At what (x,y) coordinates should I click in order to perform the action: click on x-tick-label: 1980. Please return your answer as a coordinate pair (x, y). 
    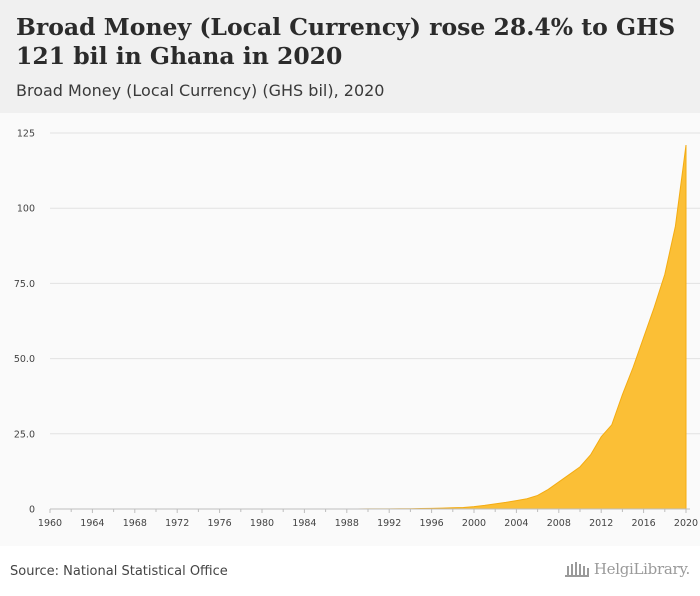
    Looking at the image, I should click on (262, 523).